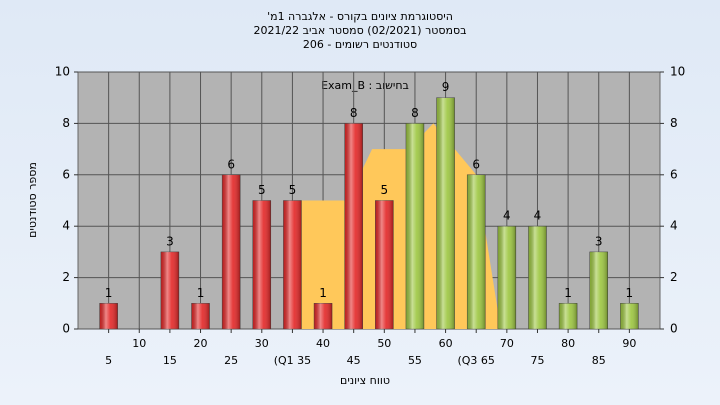 This screenshot has height=405, width=720. I want to click on chart-subtitle: בסמסטר (02/2021) סמסטר אביב 2021/22, so click(359, 30).